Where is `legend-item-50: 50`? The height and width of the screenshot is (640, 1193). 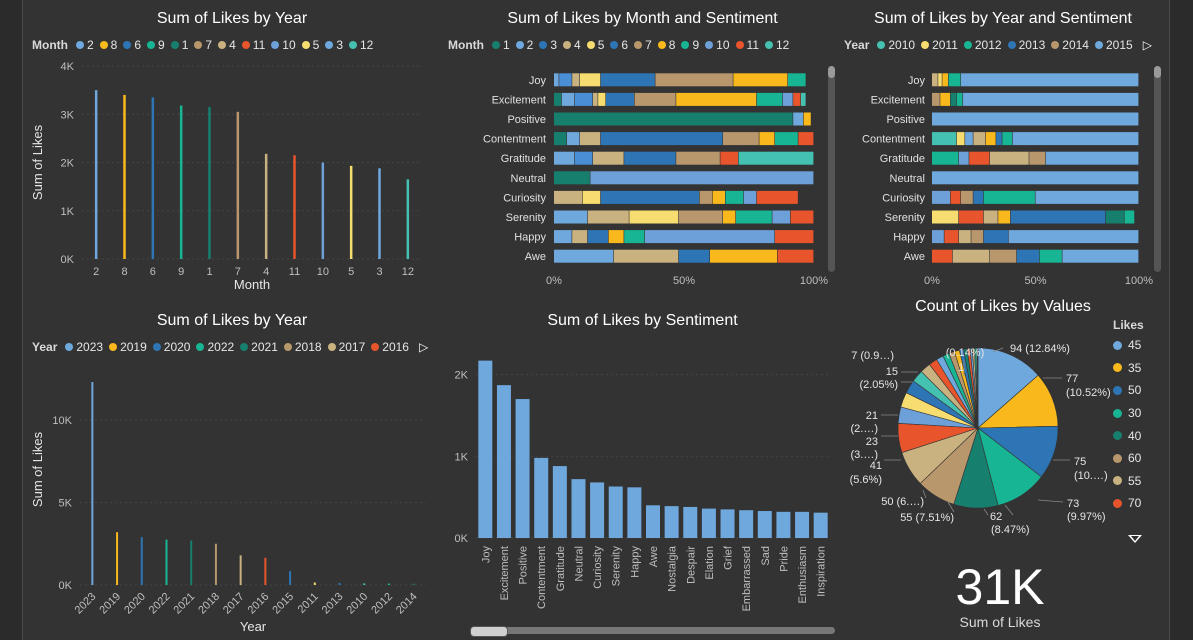 legend-item-50: 50 is located at coordinates (1128, 390).